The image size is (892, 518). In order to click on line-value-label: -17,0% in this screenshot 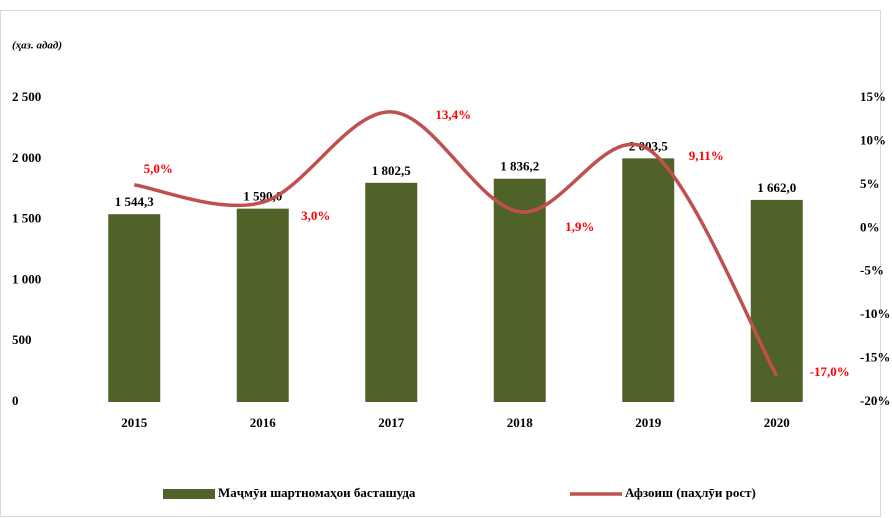, I will do `click(830, 371)`.